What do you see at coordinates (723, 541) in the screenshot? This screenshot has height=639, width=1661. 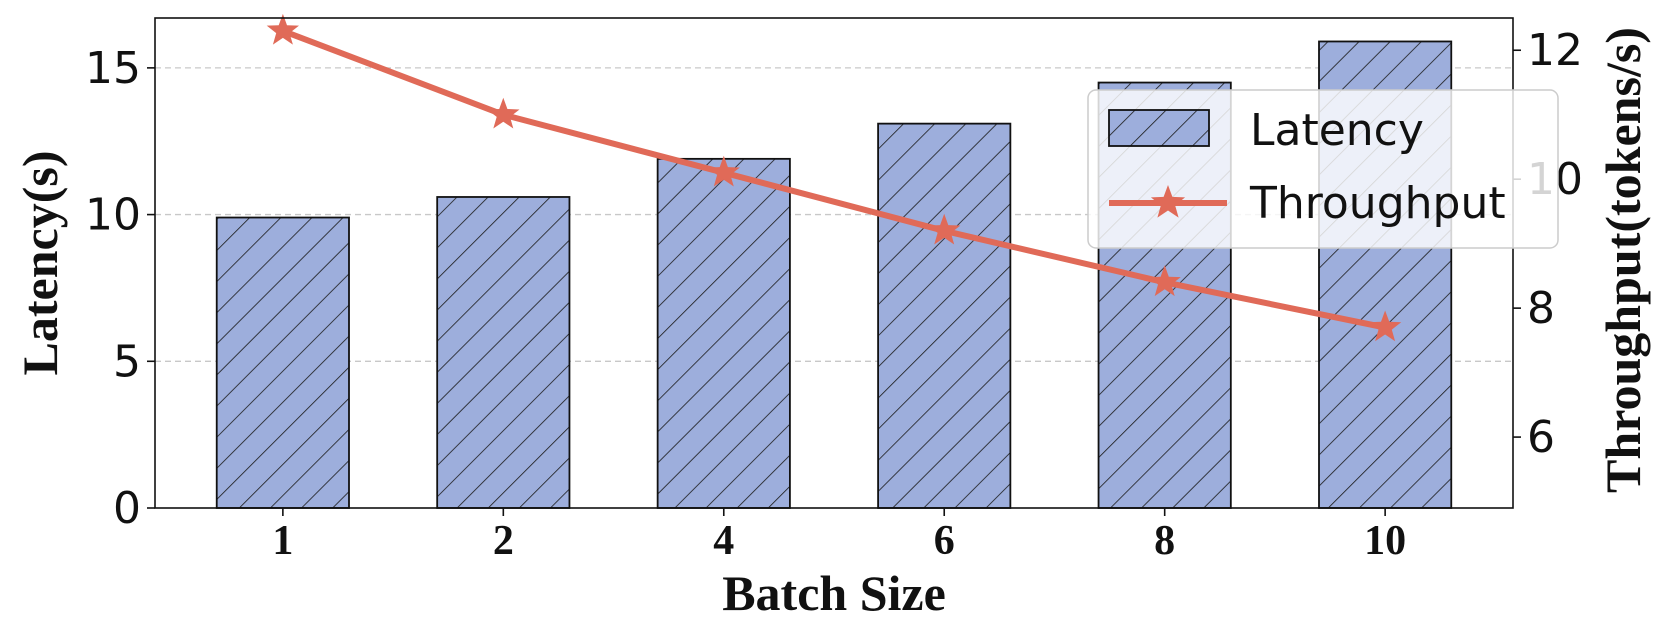 I see `x-tick-label: 4` at bounding box center [723, 541].